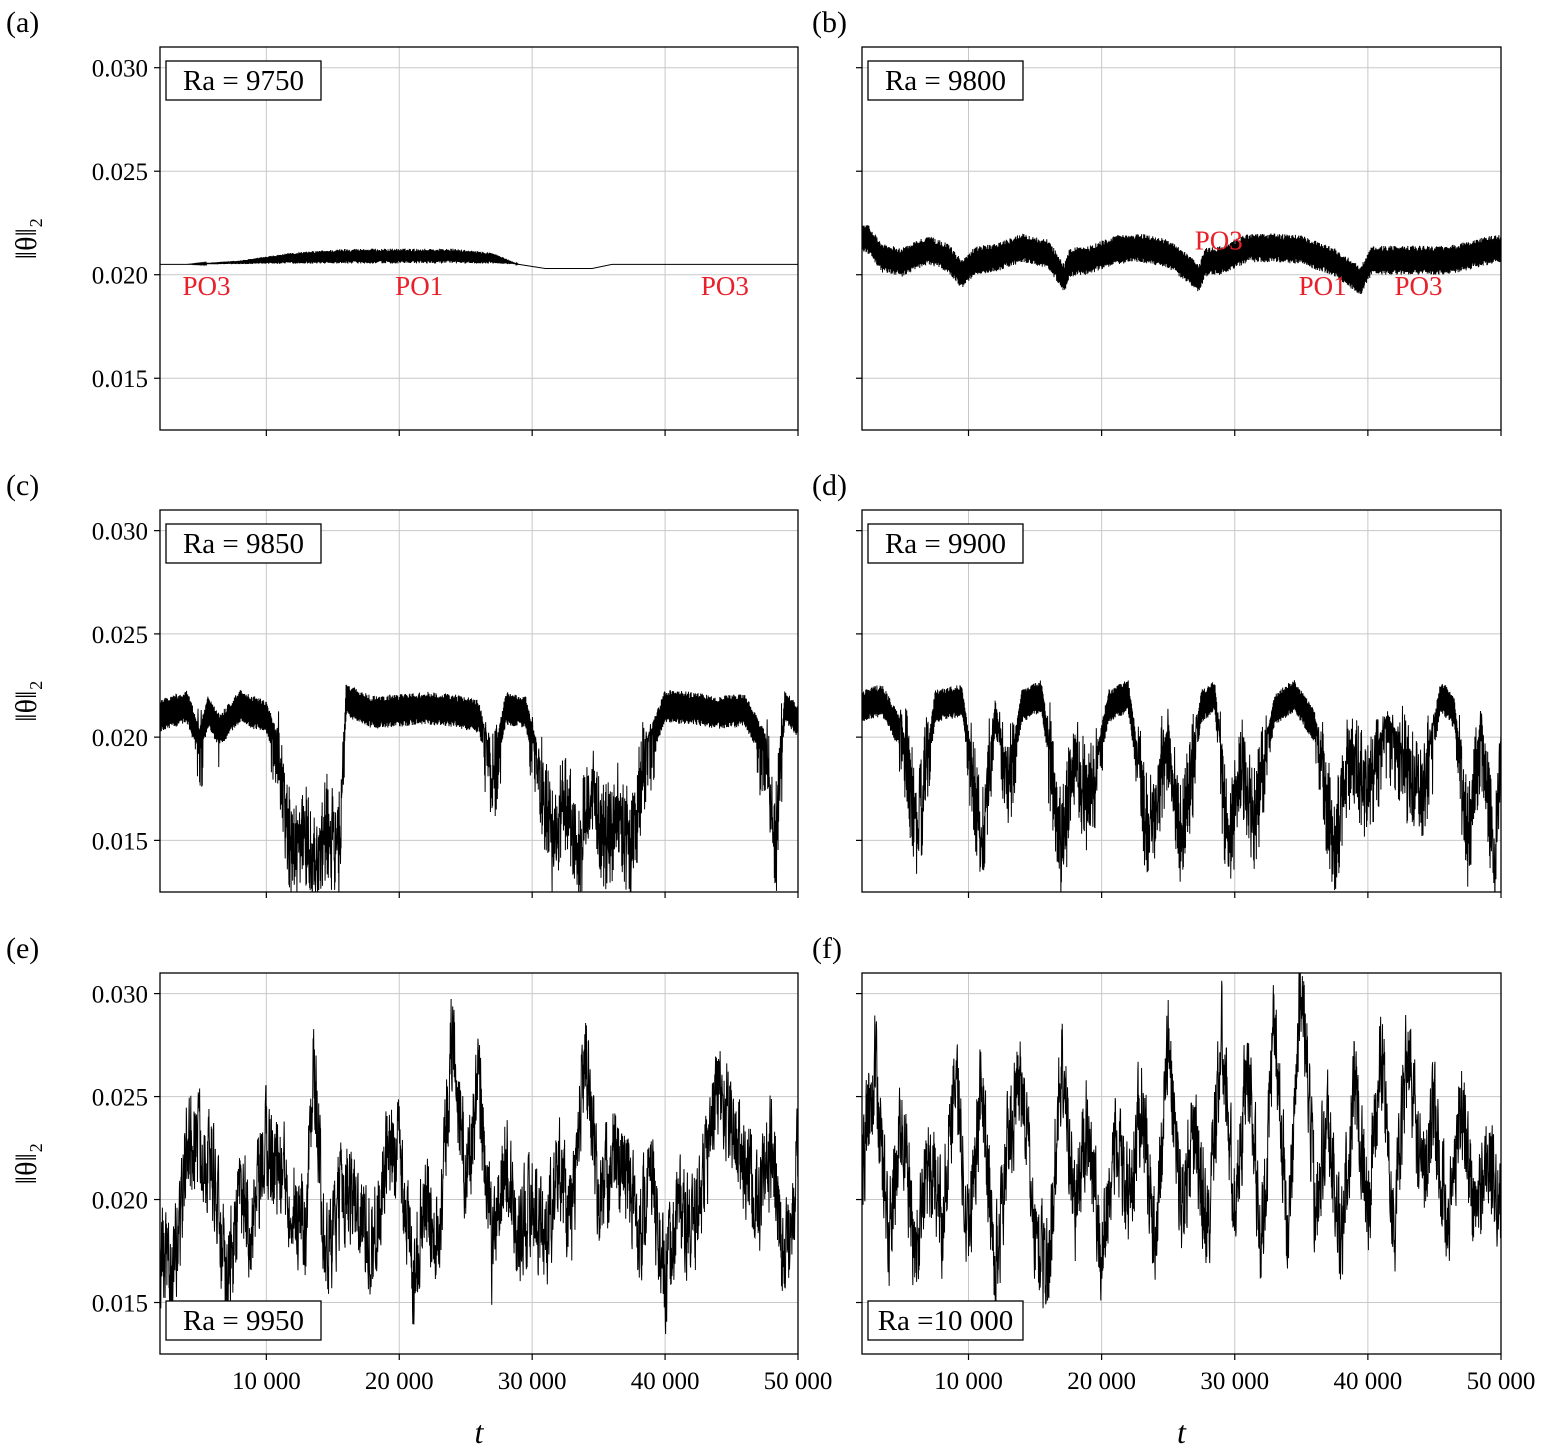 The image size is (1545, 1454). I want to click on ra-label: Ra =10 000, so click(946, 1321).